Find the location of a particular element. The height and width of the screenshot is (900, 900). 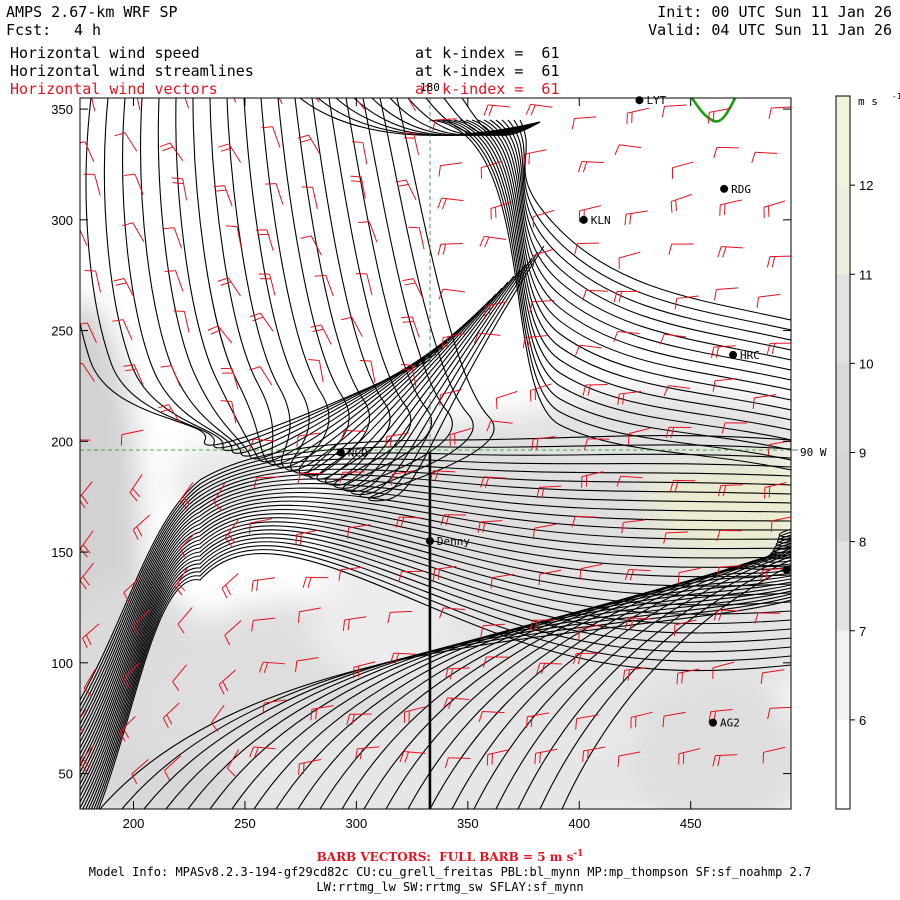

station-kln: KLN is located at coordinates (595, 220).